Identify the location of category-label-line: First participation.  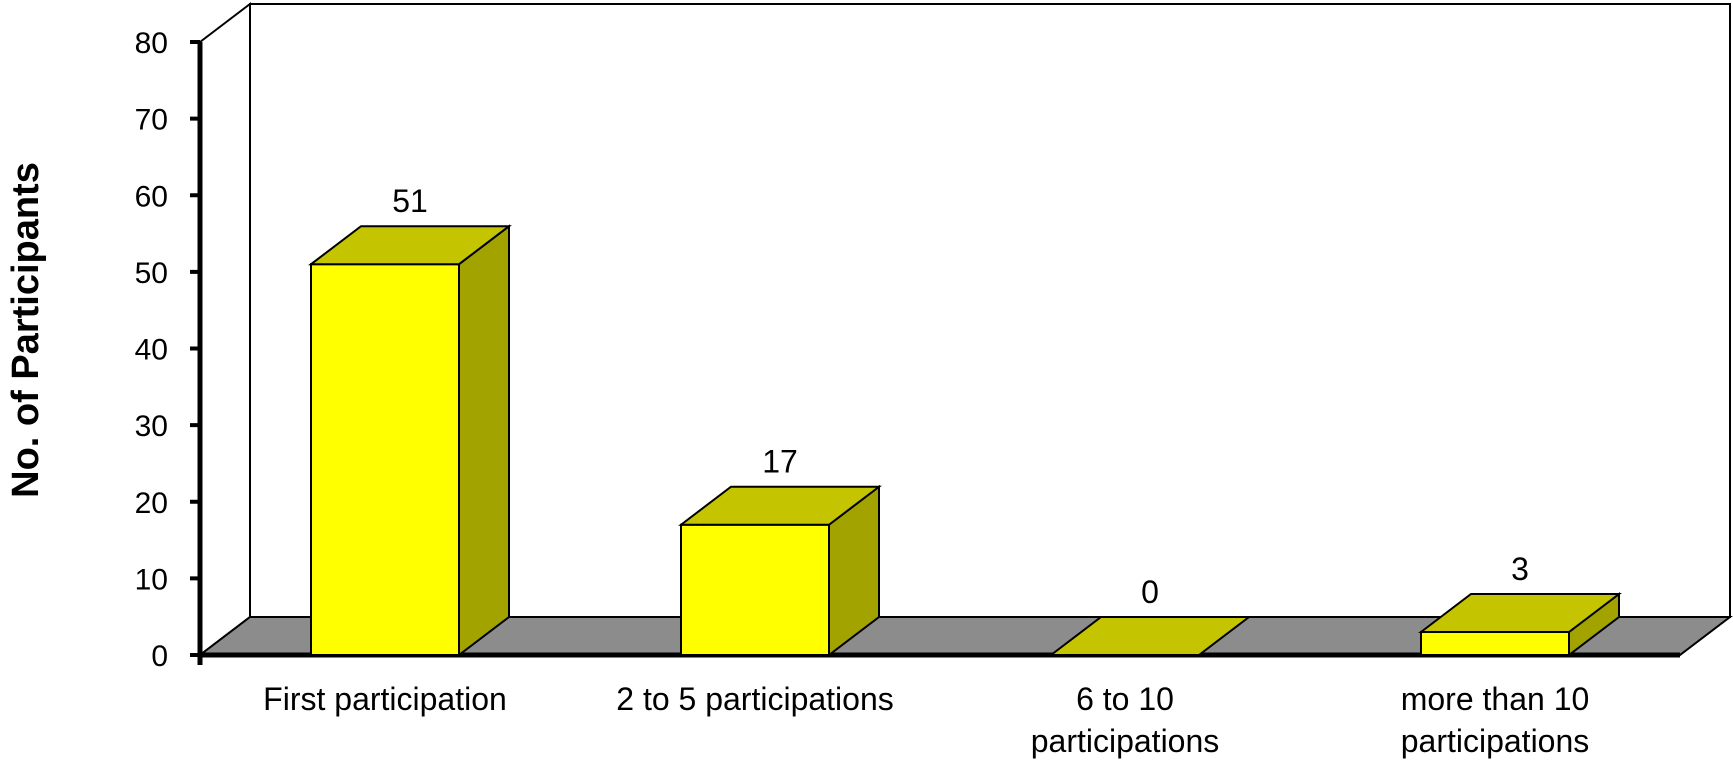
(385, 699).